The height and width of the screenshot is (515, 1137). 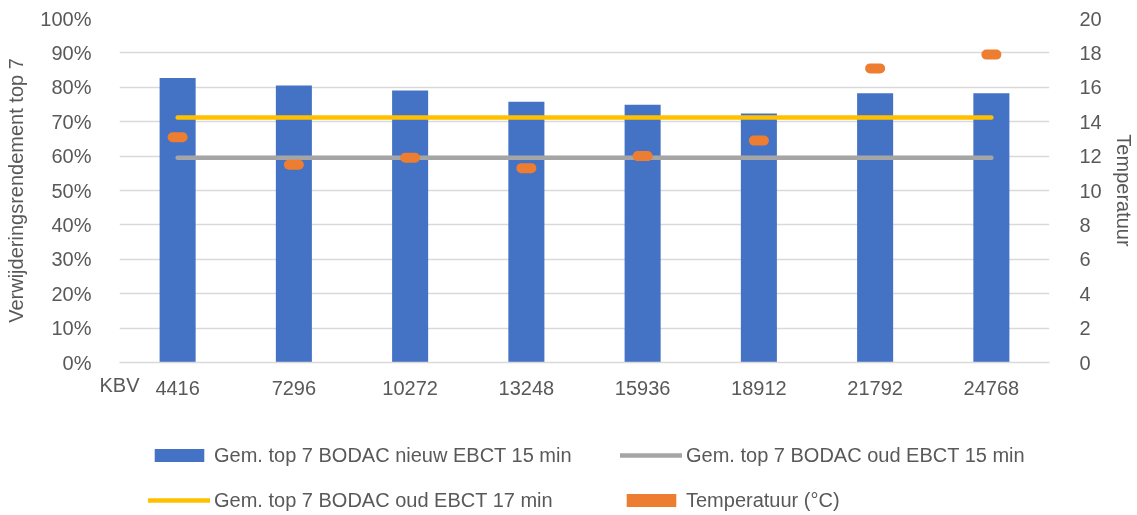 I want to click on y-tick-label: 60%, so click(x=71, y=156).